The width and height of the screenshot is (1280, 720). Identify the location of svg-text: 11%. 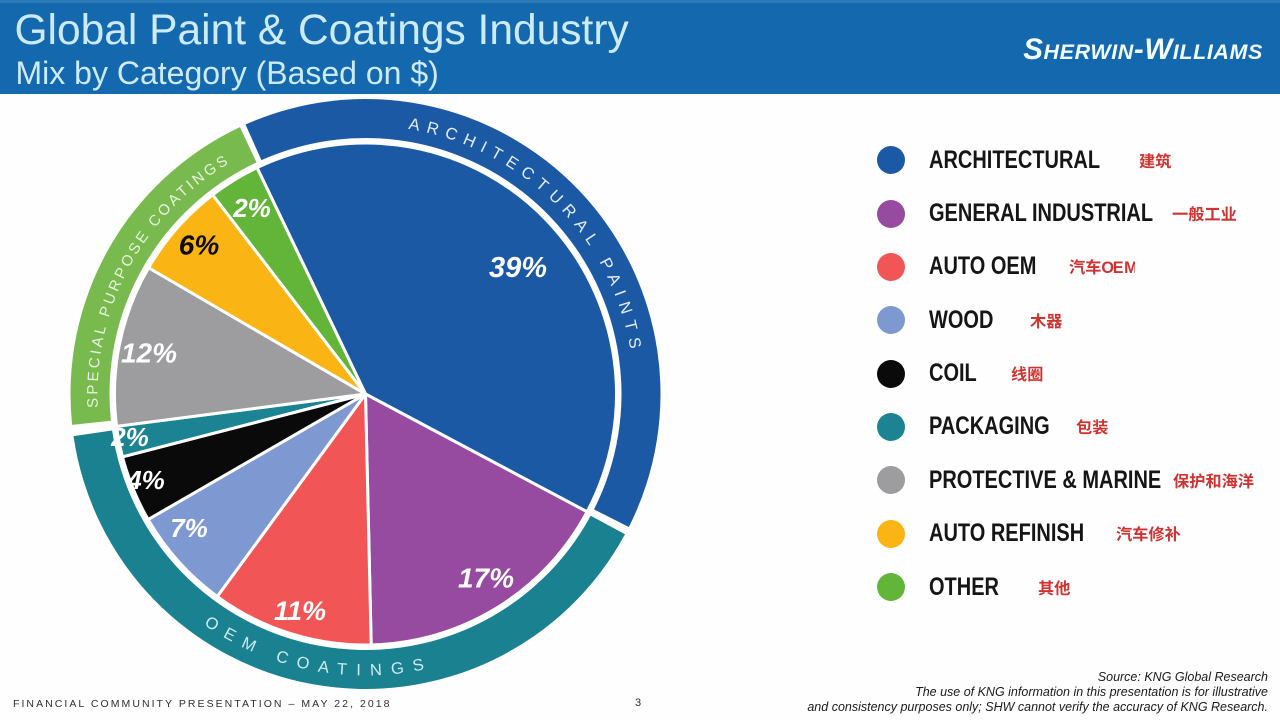
(300, 611).